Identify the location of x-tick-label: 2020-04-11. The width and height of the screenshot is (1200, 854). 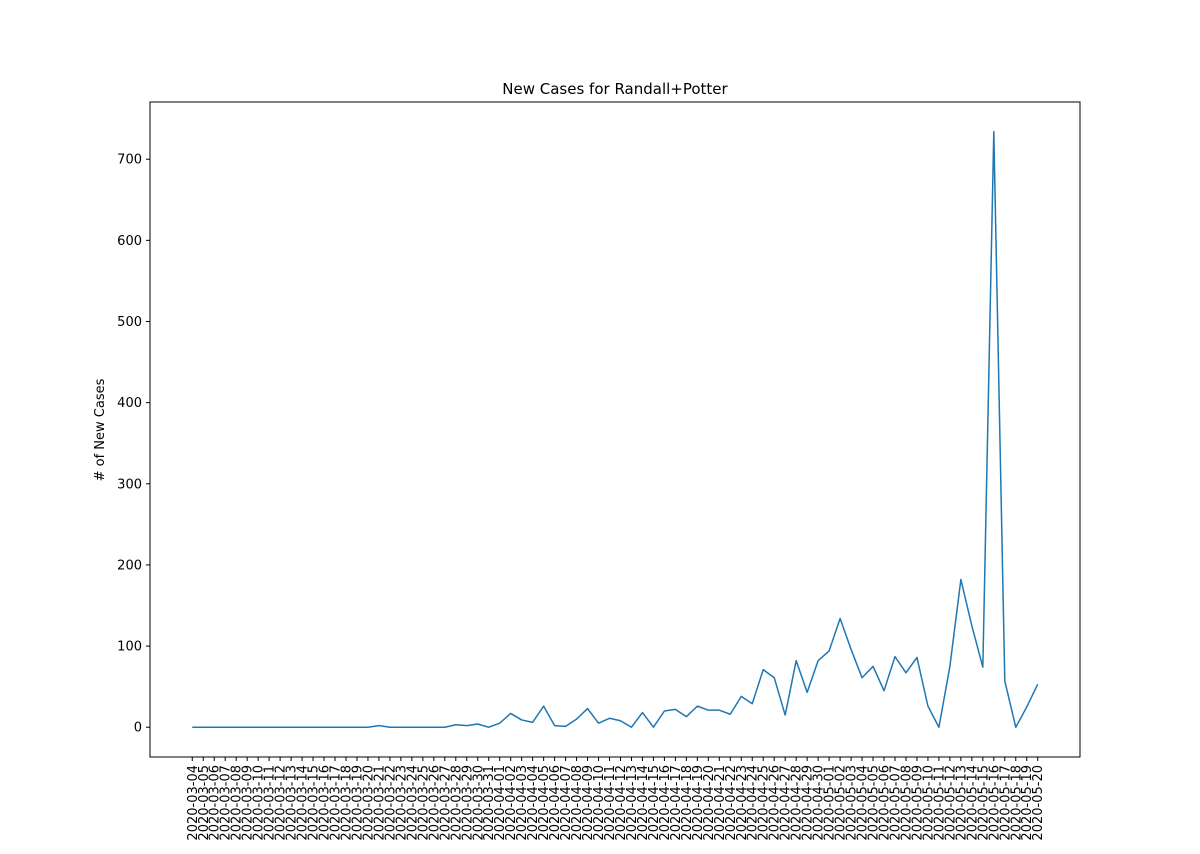
(610, 803).